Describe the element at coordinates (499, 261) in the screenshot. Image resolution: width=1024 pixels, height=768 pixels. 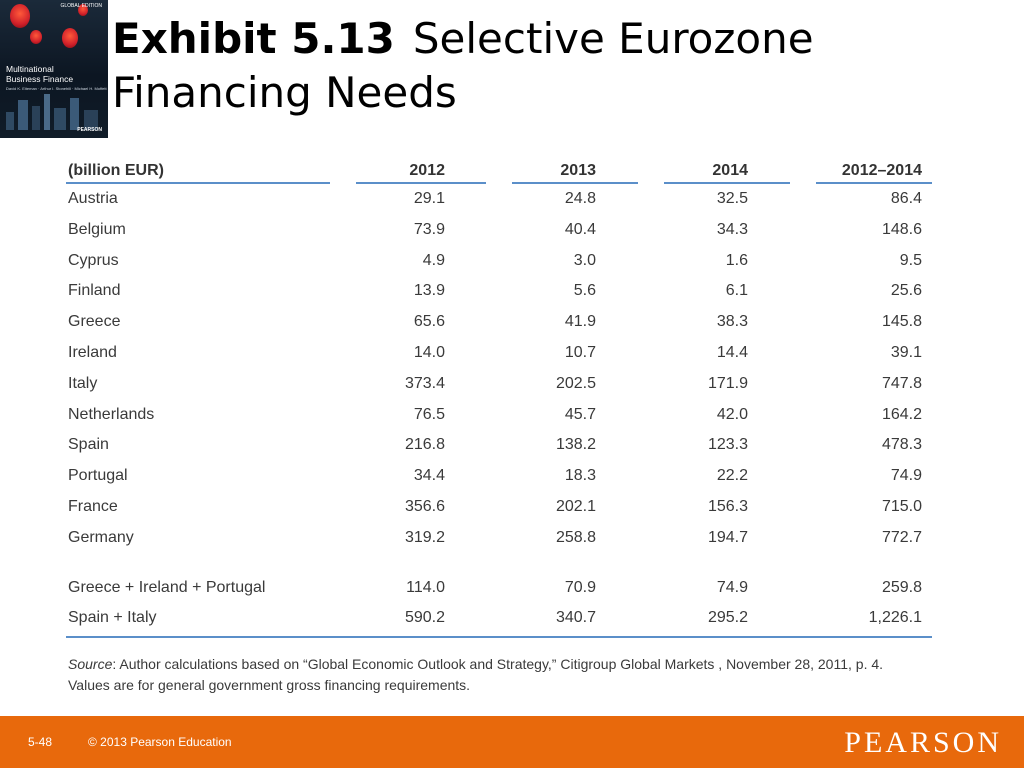
I see `table-row: Cyprus 4.9 3.0 1.6 9.5` at that location.